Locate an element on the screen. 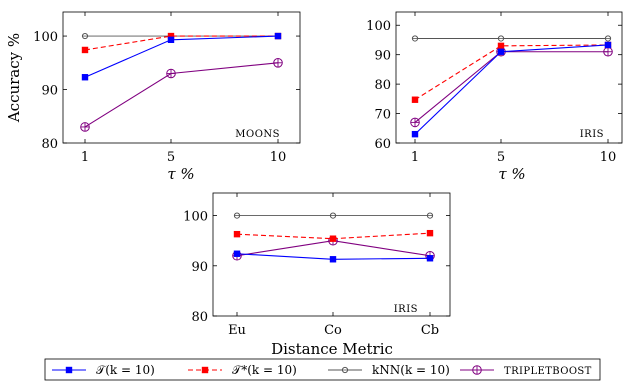 The image size is (626, 382). legend-label: 𝒯*(k = 10) is located at coordinates (264, 370).